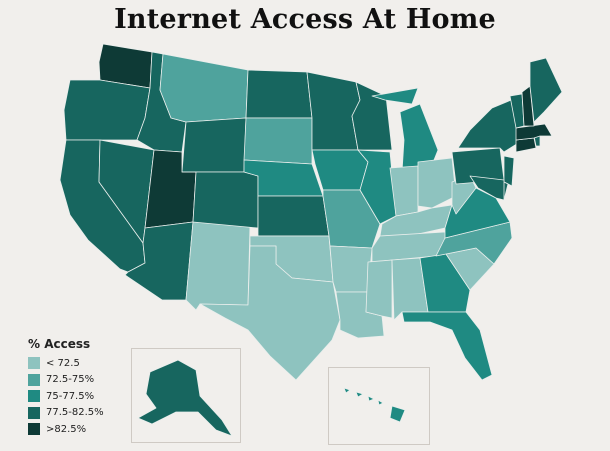 This screenshot has width=610, height=451. I want to click on state-nm, so click(218, 266).